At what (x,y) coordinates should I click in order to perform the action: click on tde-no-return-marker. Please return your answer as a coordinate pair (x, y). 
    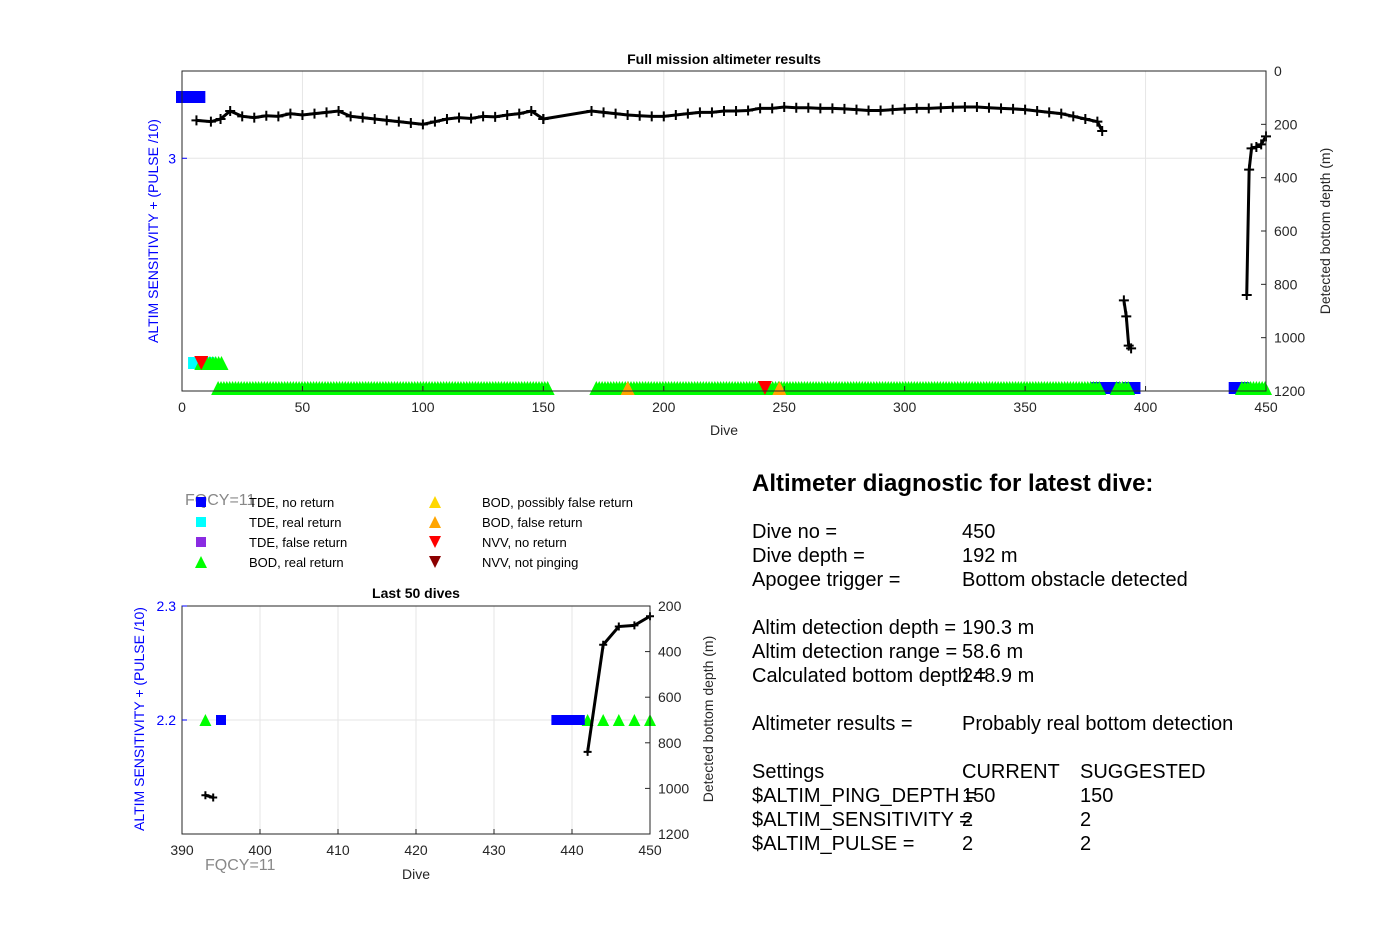
    Looking at the image, I should click on (579, 720).